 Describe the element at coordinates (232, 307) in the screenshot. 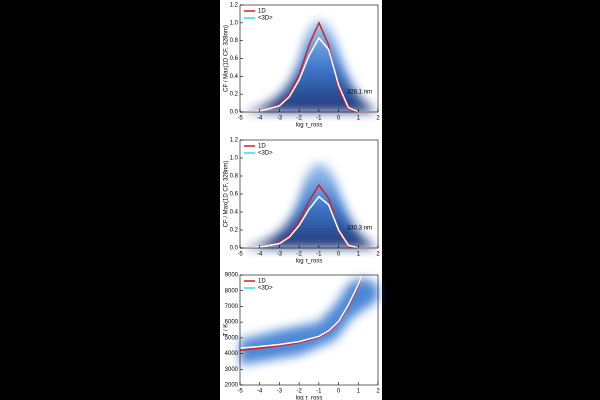

I see `y-tick-label: 7000` at that location.